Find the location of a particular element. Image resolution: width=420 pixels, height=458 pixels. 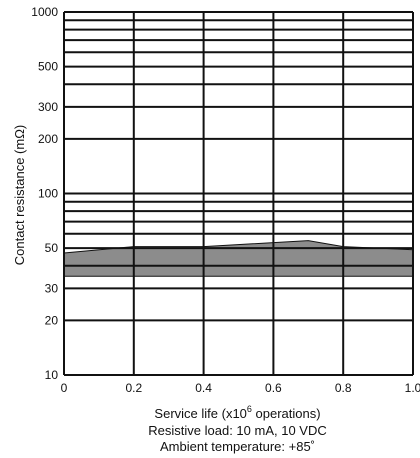

x-tick-label: 0.6 is located at coordinates (273, 388).